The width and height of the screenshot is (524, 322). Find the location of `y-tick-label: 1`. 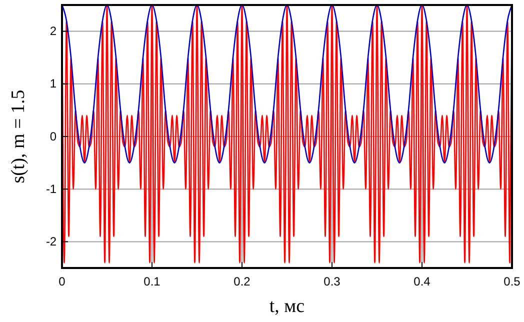

y-tick-label: 1 is located at coordinates (53, 83).